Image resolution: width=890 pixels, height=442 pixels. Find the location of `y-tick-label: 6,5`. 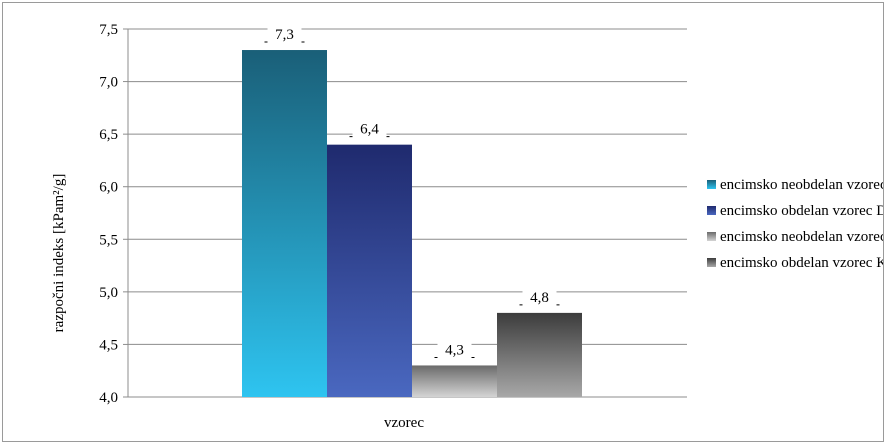

y-tick-label: 6,5 is located at coordinates (108, 135).